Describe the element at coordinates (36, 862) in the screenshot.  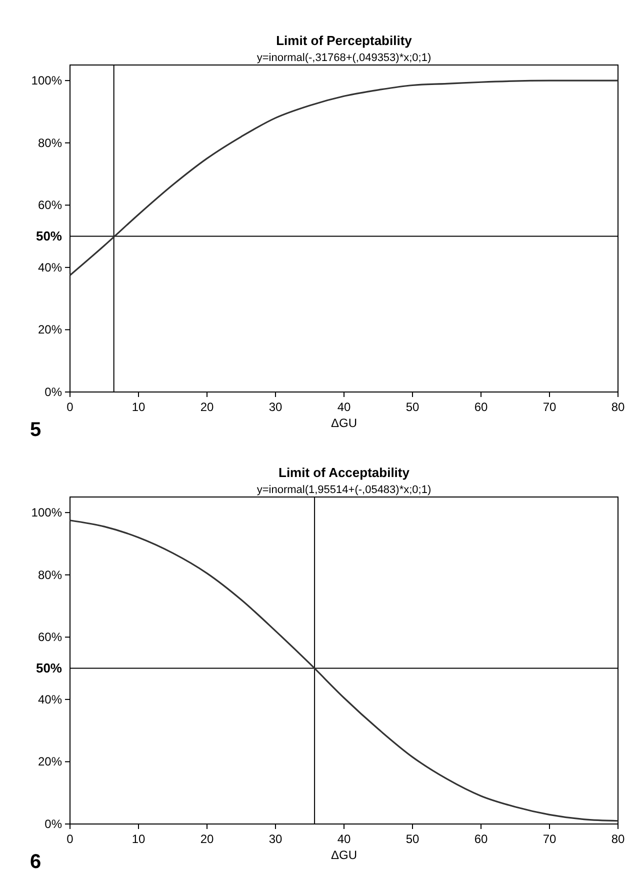
I see `text: 6` at that location.